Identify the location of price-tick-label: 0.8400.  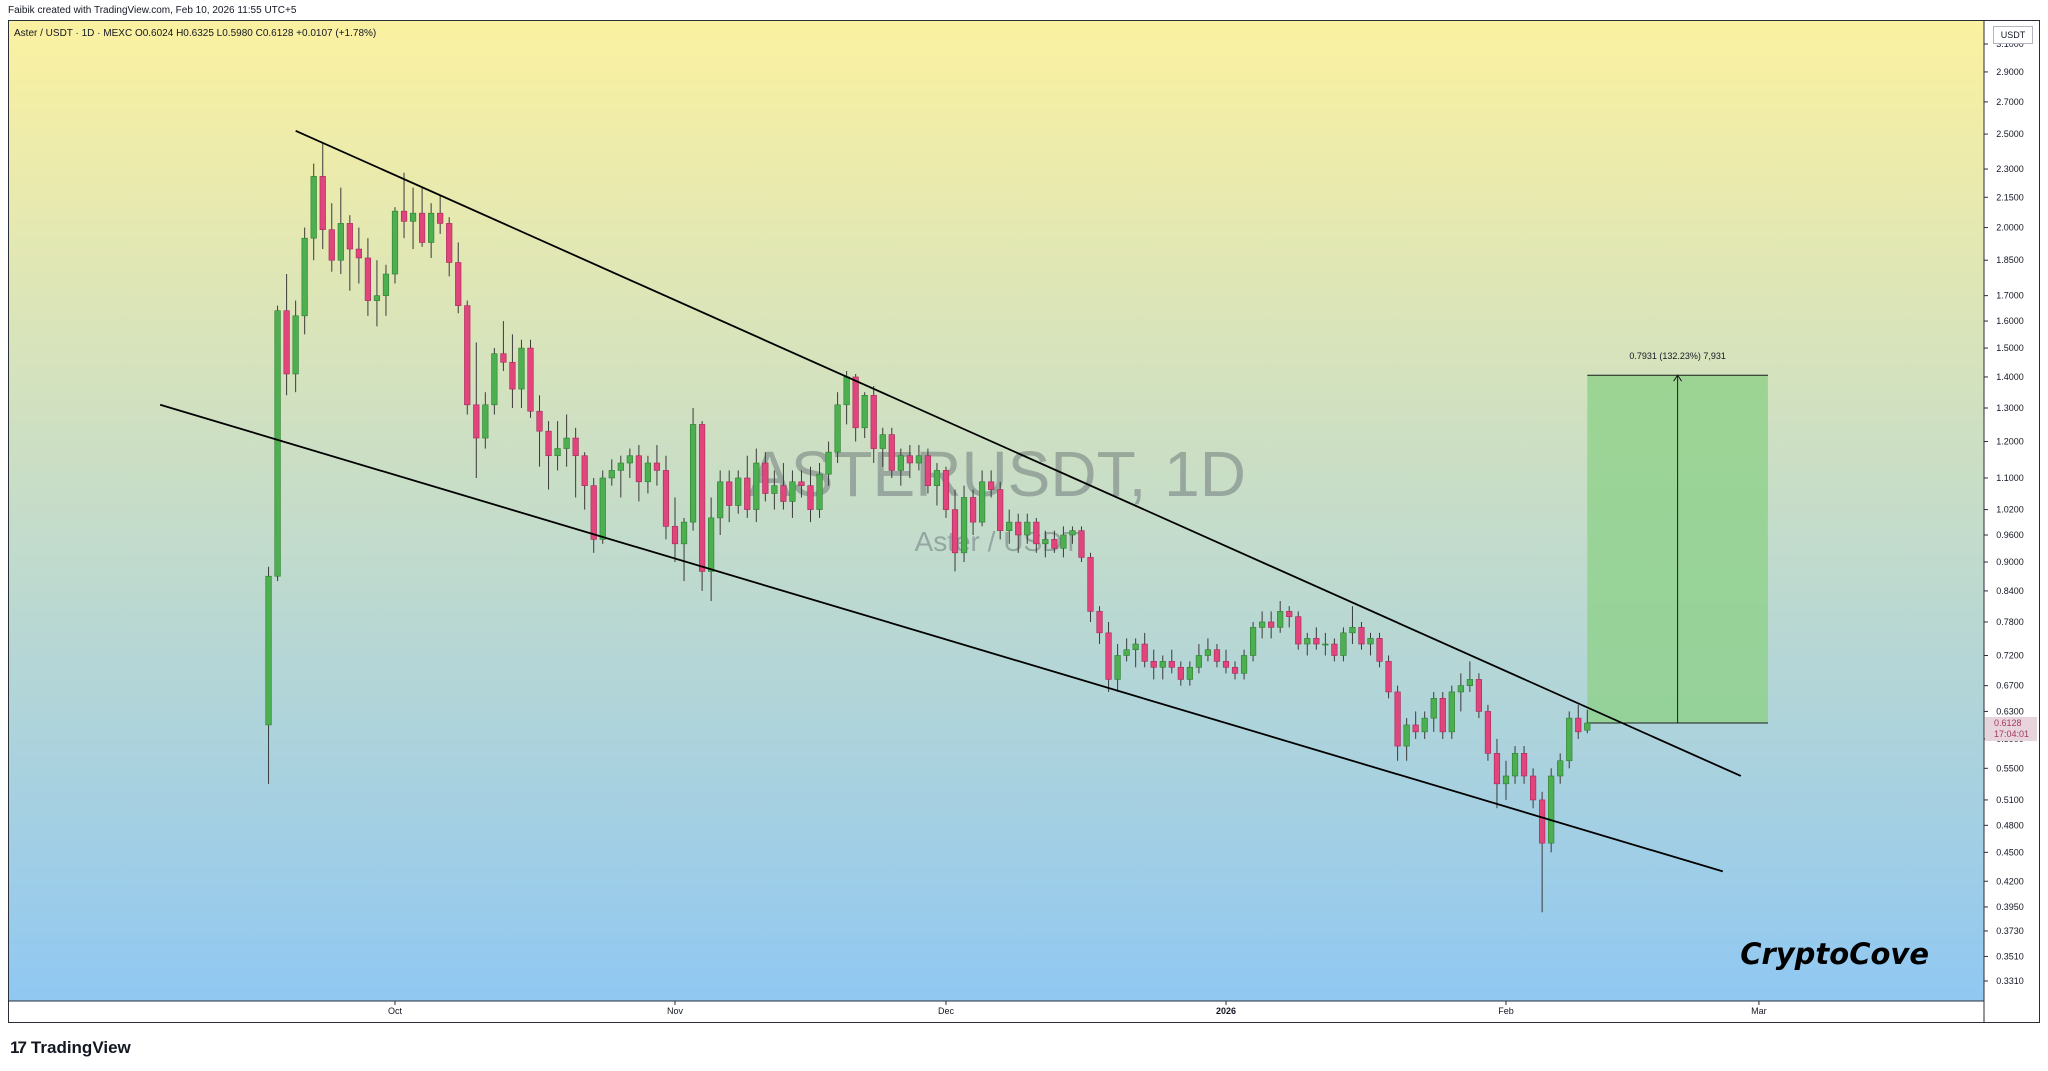
(2010, 591).